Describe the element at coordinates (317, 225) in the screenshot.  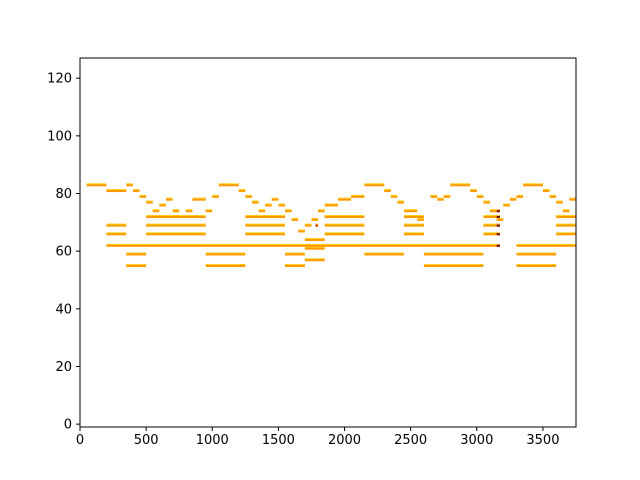
I see `accent-cell` at that location.